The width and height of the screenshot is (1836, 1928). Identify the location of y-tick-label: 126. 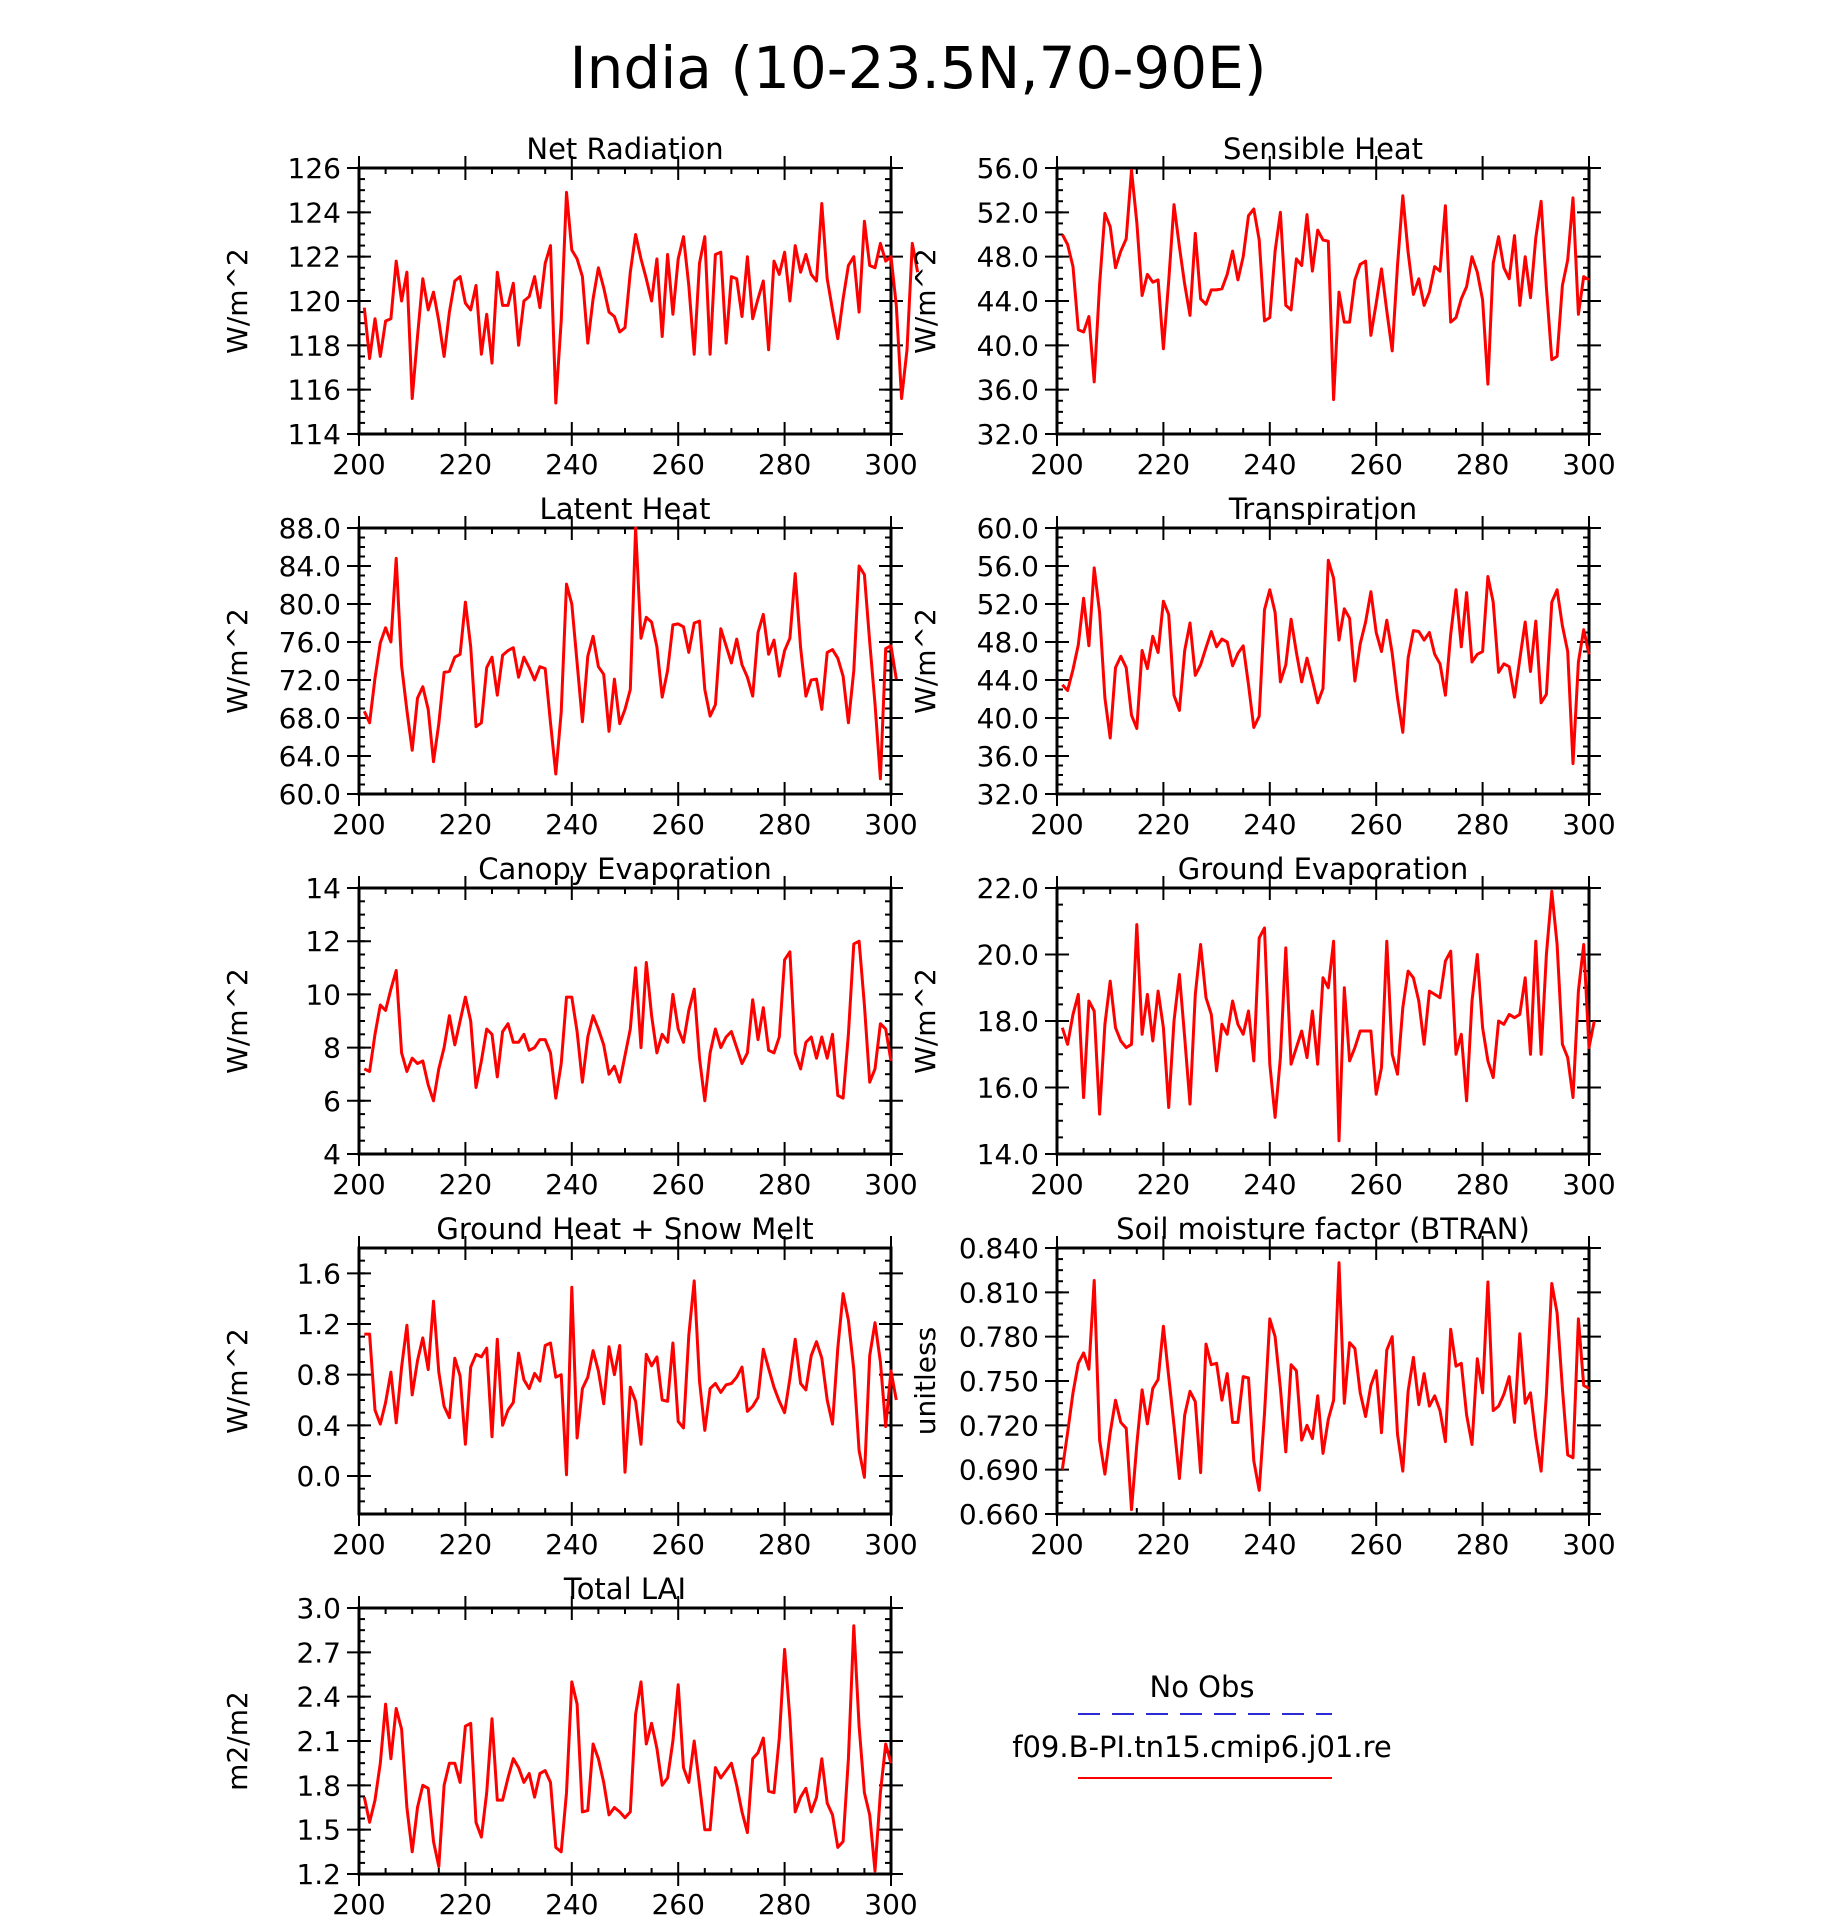
(314, 168).